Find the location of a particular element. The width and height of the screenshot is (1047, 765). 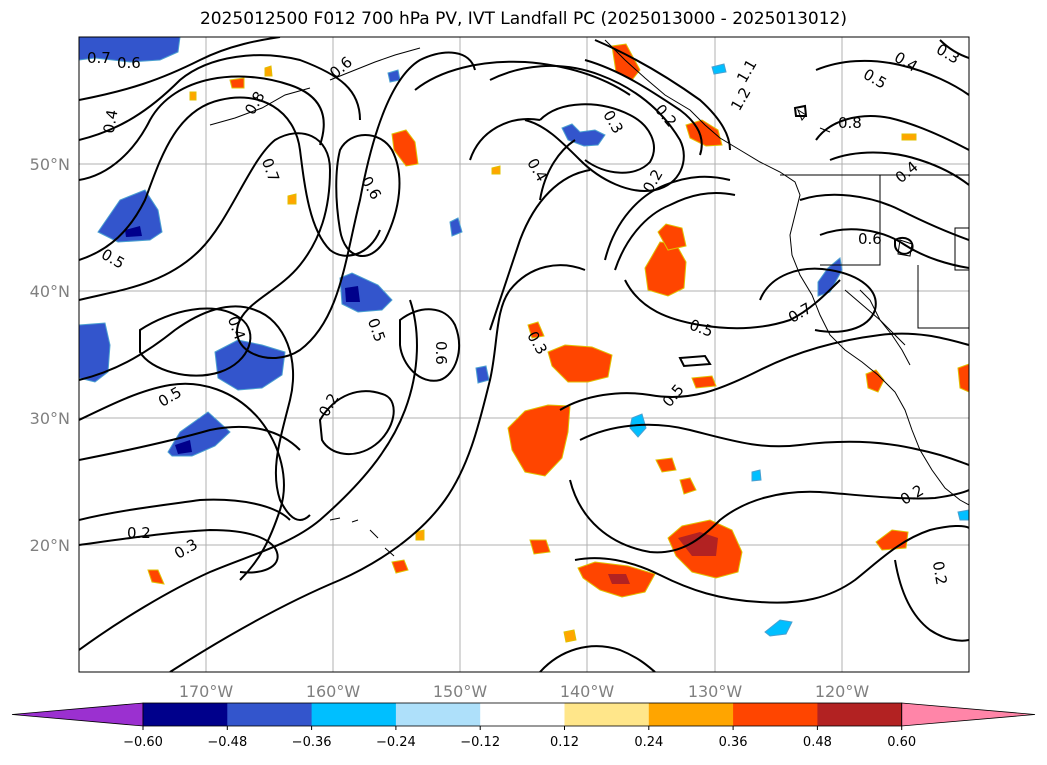

lat-label: 40°N is located at coordinates (50, 291).